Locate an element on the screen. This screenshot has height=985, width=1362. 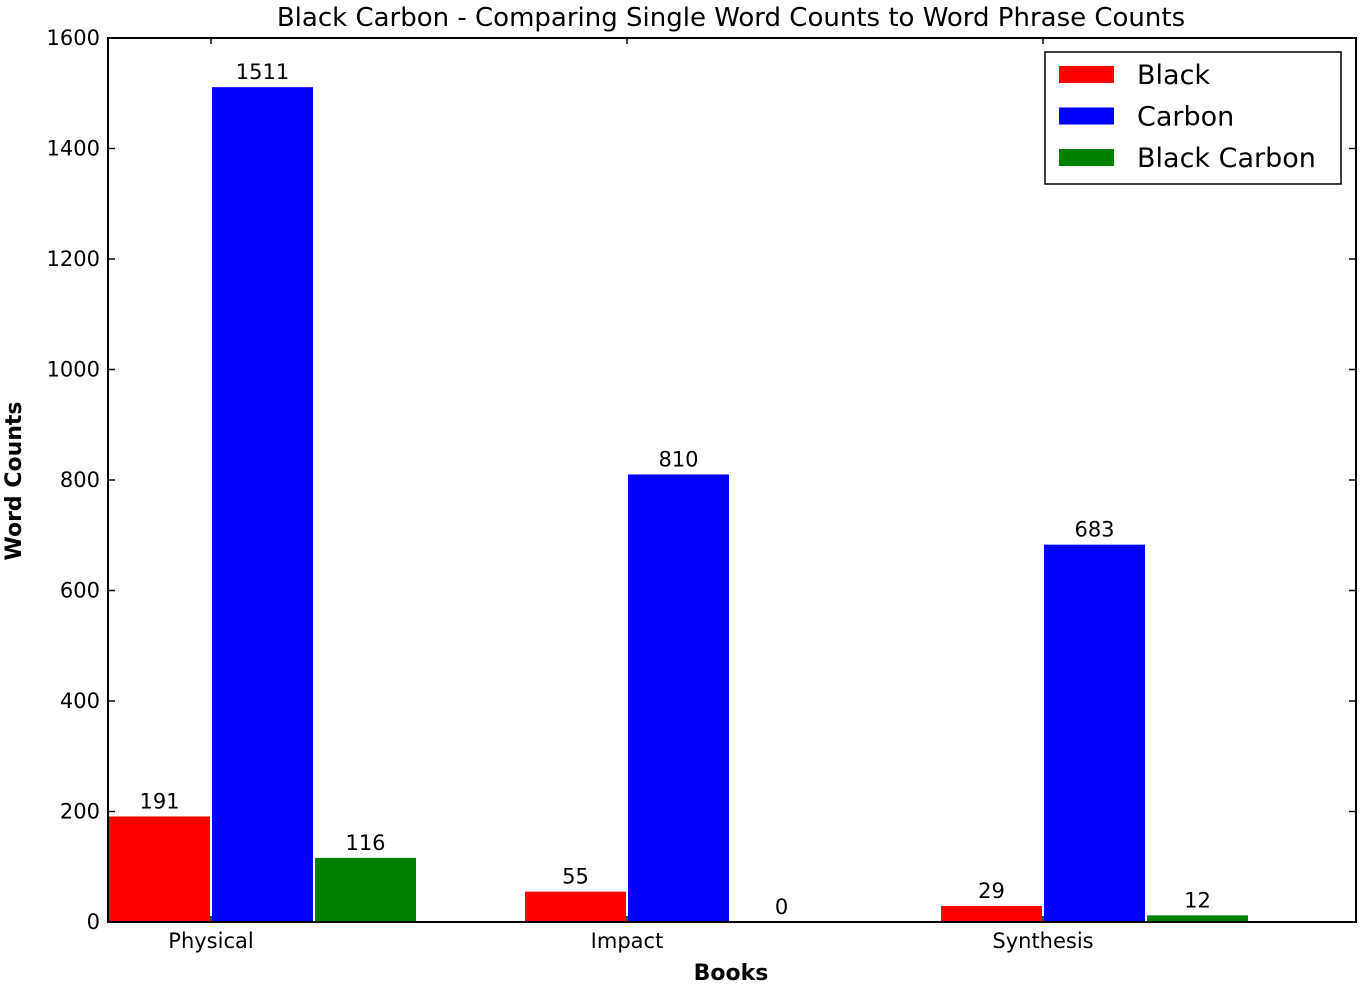
bar-black-physical is located at coordinates (159, 869).